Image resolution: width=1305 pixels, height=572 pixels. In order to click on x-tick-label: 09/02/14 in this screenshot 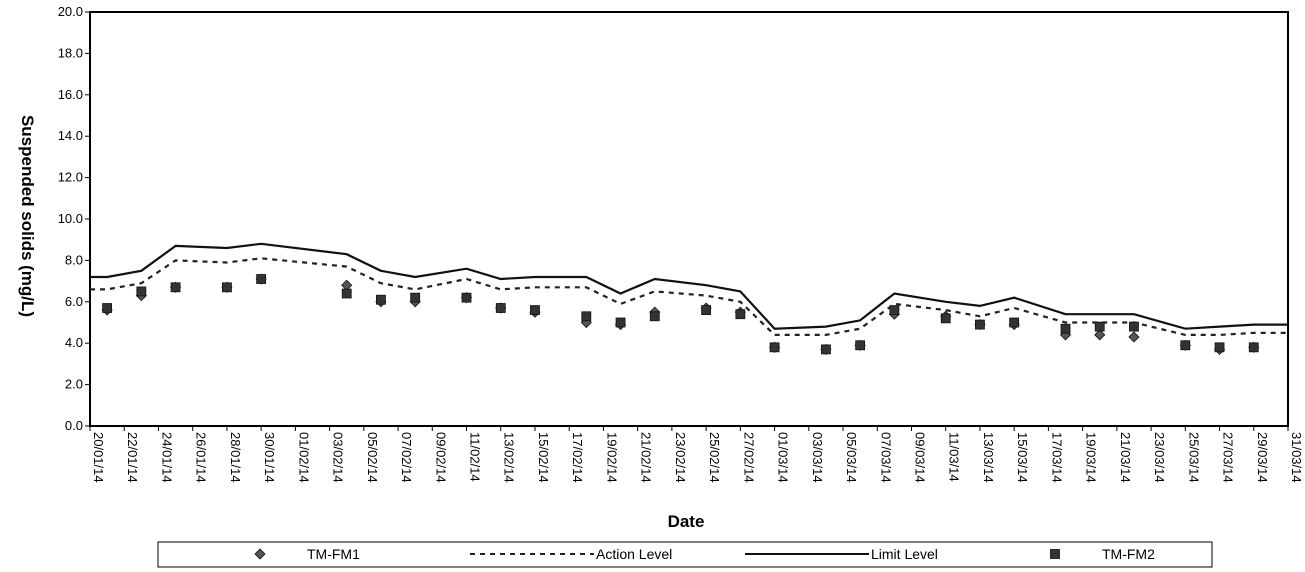, I will do `click(440, 457)`.